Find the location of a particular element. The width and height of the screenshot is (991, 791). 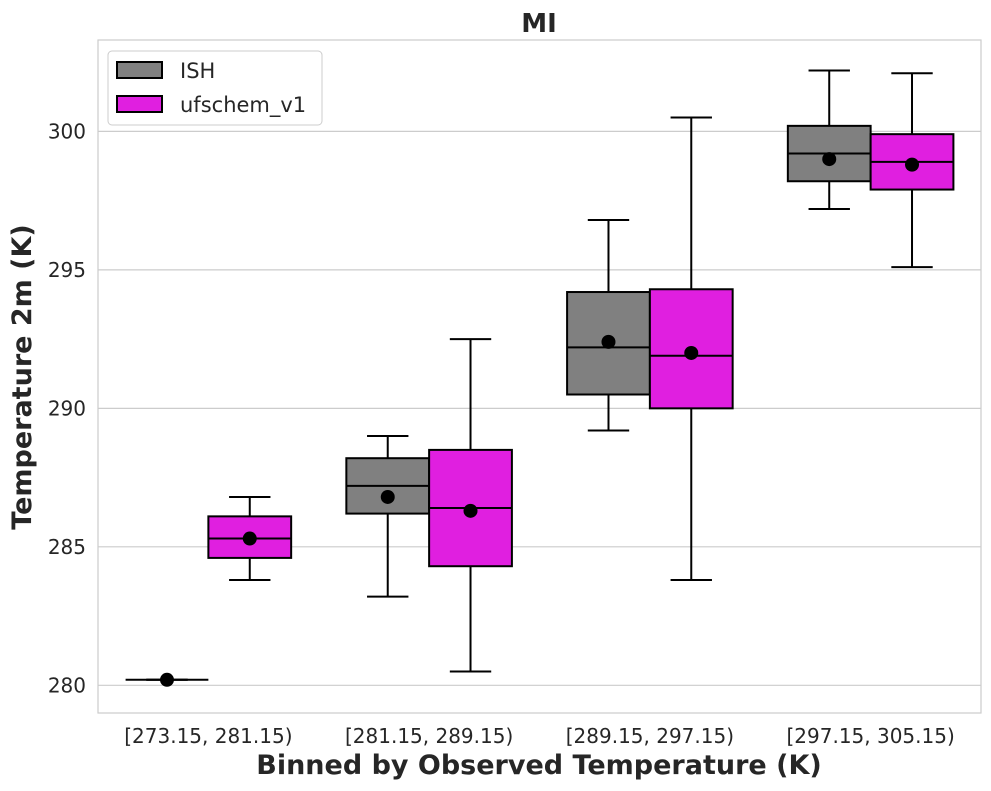

chart-title: MI is located at coordinates (539, 24).